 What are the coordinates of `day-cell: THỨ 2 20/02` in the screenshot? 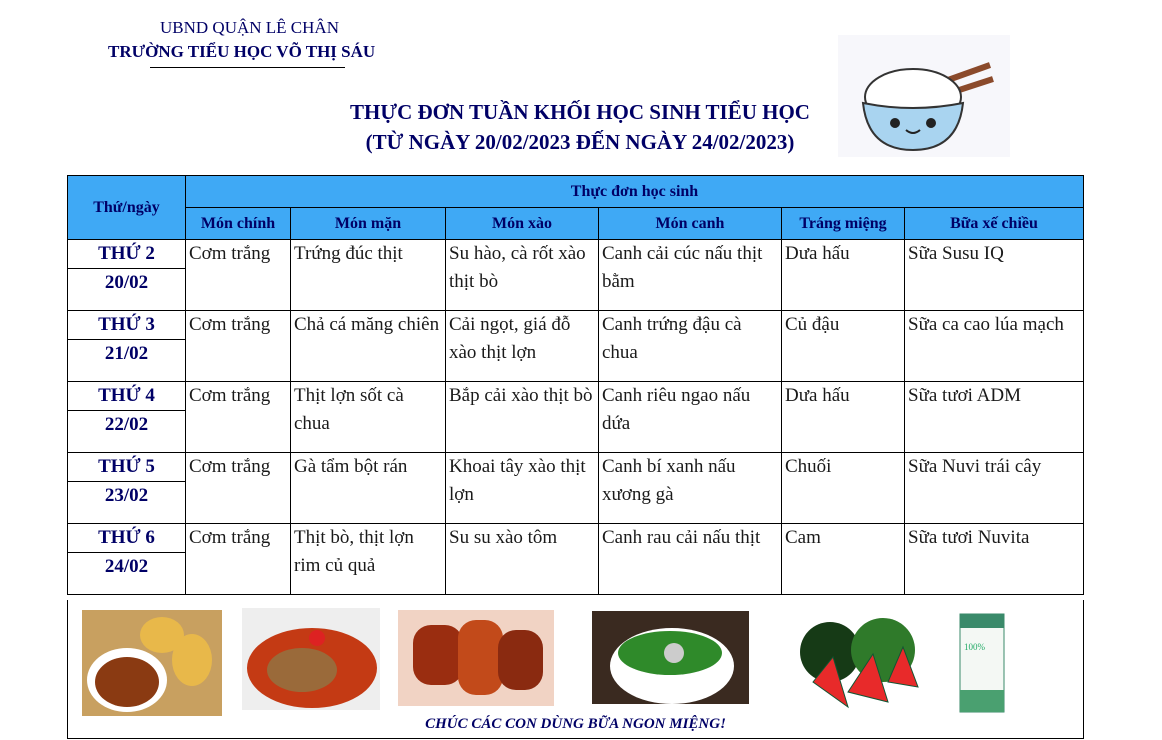 It's located at (126, 275).